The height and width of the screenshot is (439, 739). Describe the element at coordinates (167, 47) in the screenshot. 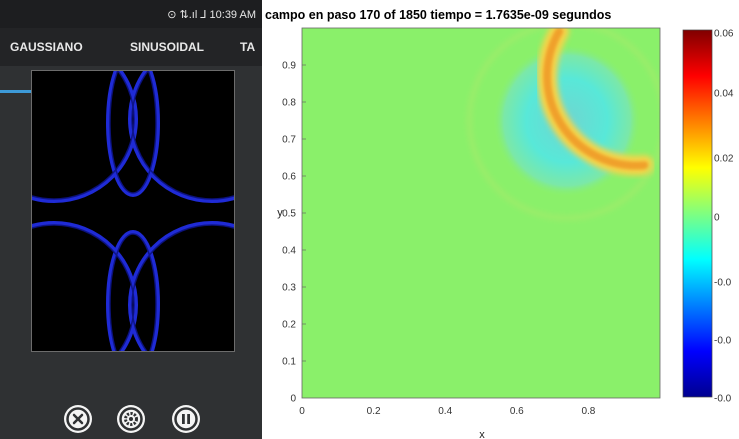

I see `tab-sinusoidal: SINUSOIDAL` at that location.